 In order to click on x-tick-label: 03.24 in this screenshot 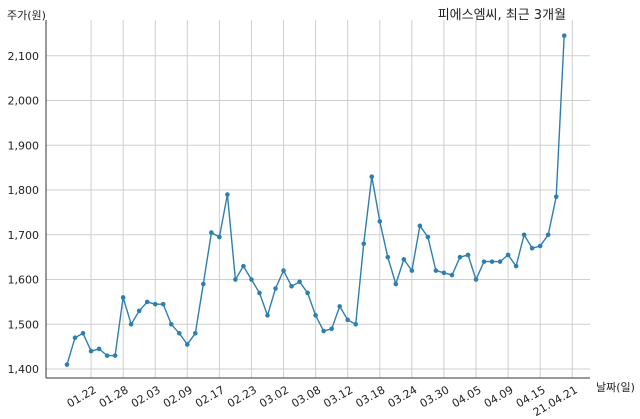, I will do `click(403, 396)`.